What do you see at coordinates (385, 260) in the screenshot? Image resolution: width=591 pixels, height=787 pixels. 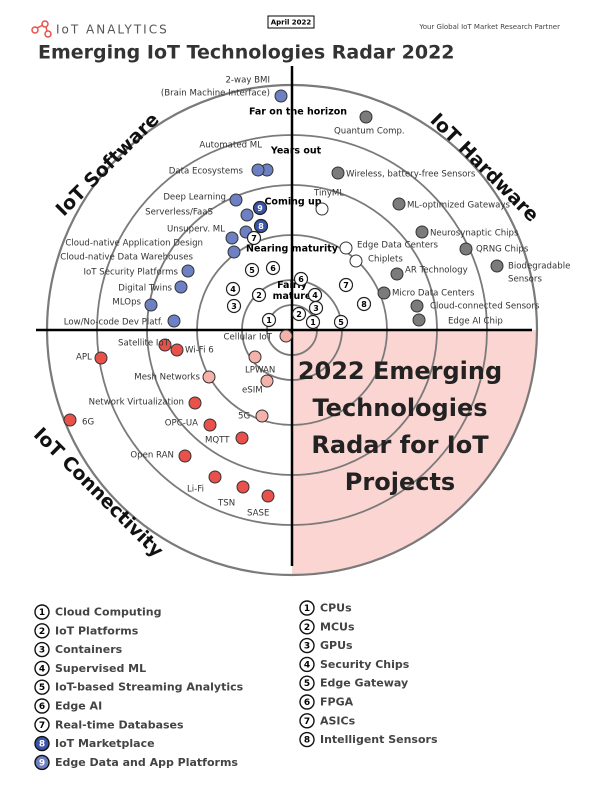 I see `technology-label: Chiplets` at bounding box center [385, 260].